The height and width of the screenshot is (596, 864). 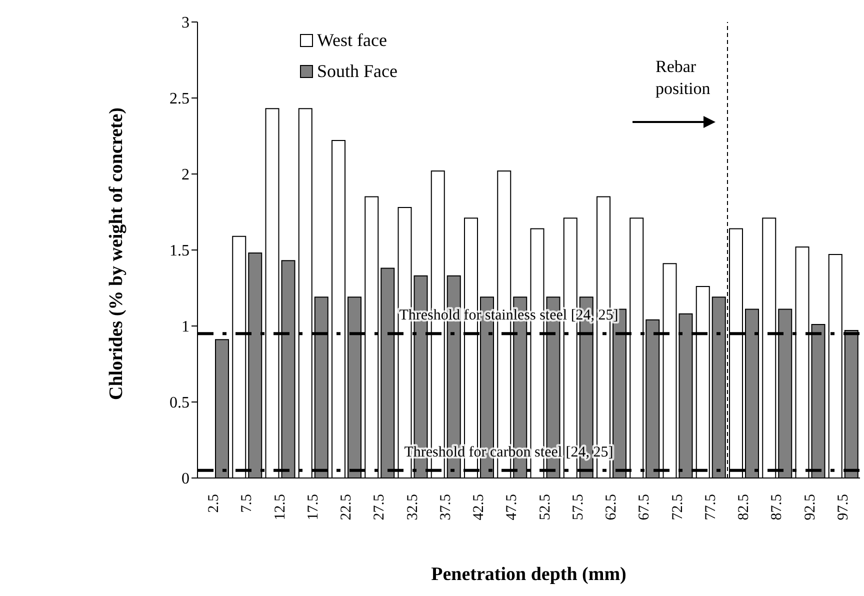 I want to click on x-tick-label: 17.5, so click(x=313, y=507).